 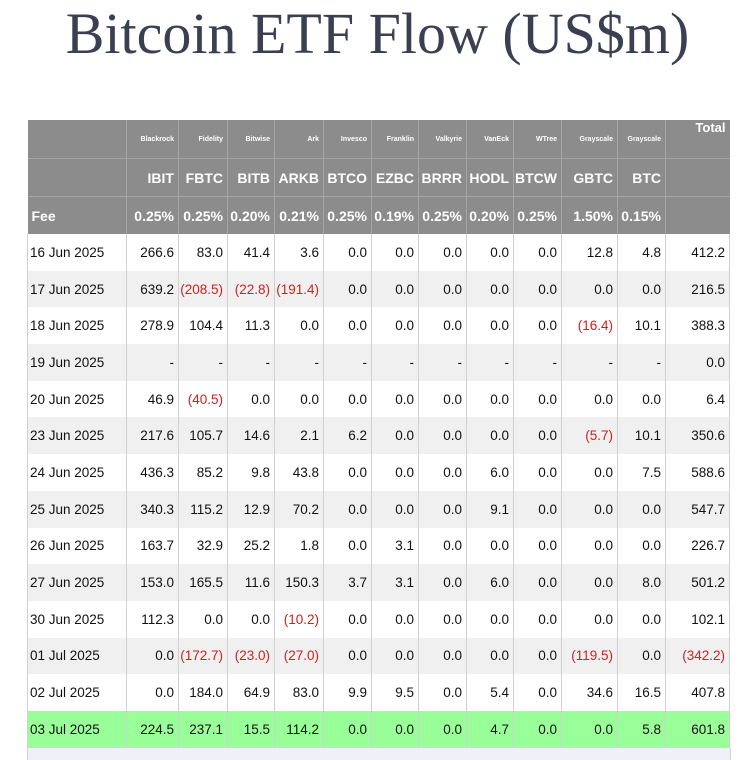 I want to click on date-cell: 19 Jun 2025, so click(x=77, y=362).